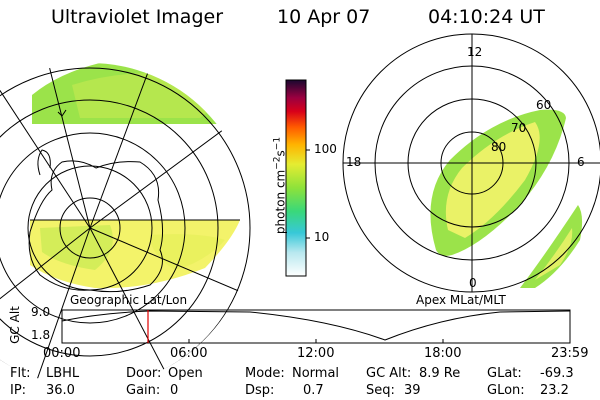 This screenshot has height=400, width=600. I want to click on colorbar-unit: photon cm−2s−1, so click(280, 186).